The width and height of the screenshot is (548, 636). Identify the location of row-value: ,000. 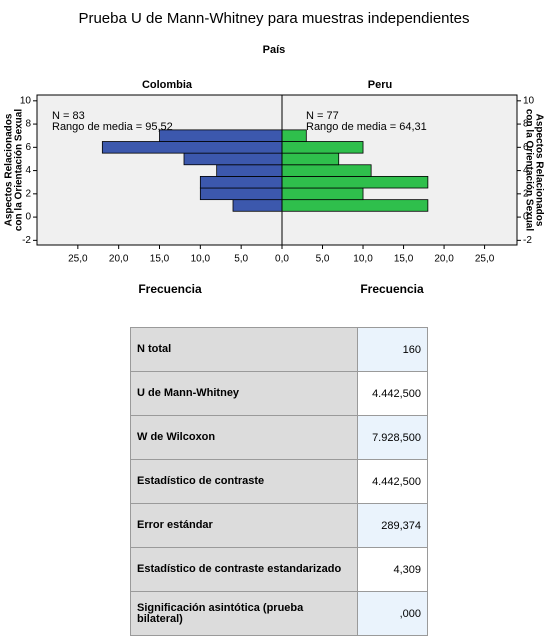
(392, 613).